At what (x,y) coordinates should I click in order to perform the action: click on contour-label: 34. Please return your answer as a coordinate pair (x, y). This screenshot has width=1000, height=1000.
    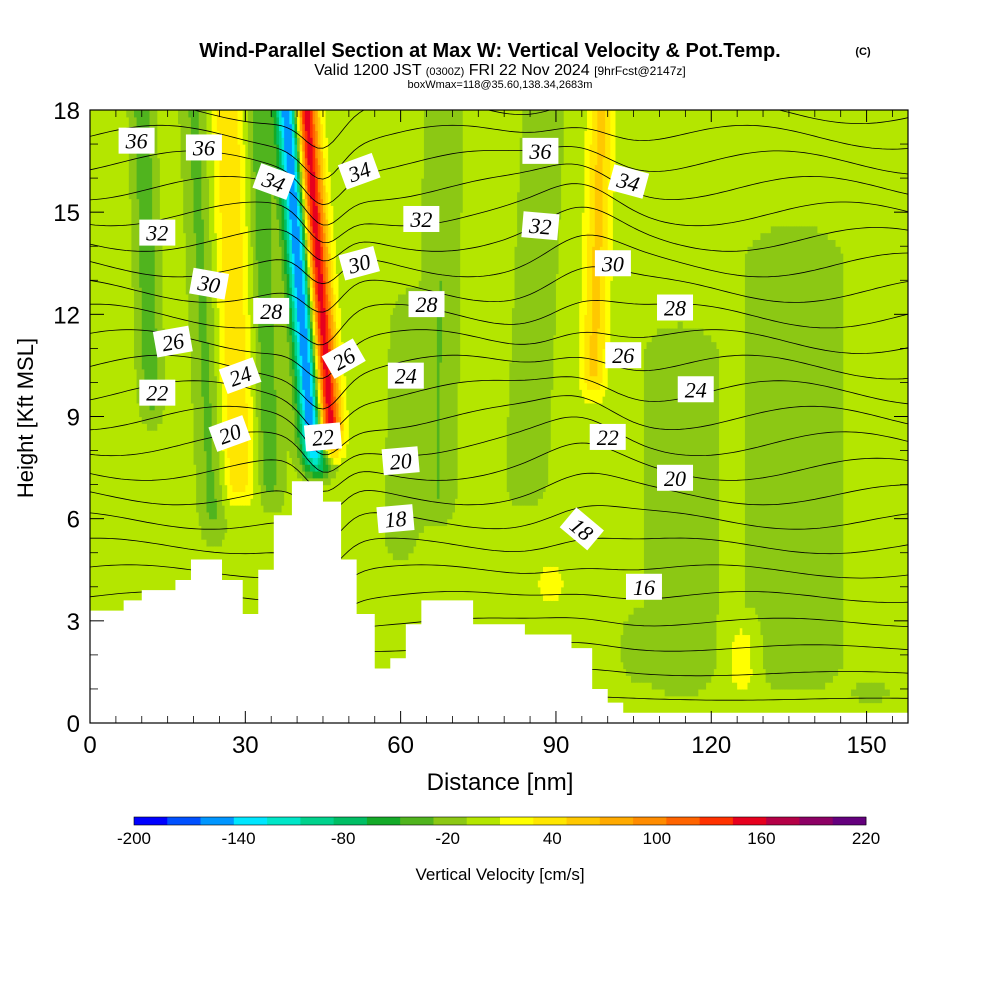
    Looking at the image, I should click on (359, 171).